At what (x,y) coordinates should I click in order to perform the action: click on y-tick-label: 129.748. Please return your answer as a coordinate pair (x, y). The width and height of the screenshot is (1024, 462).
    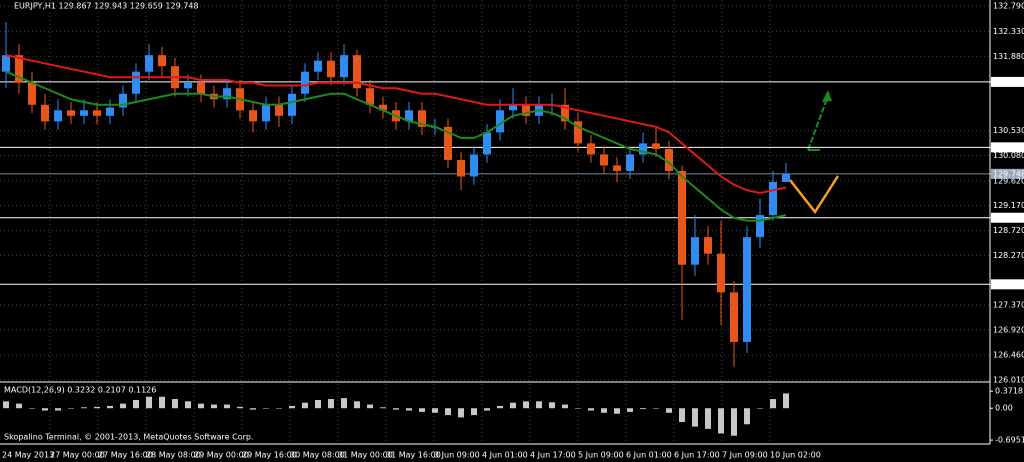
    Looking at the image, I should click on (1008, 173).